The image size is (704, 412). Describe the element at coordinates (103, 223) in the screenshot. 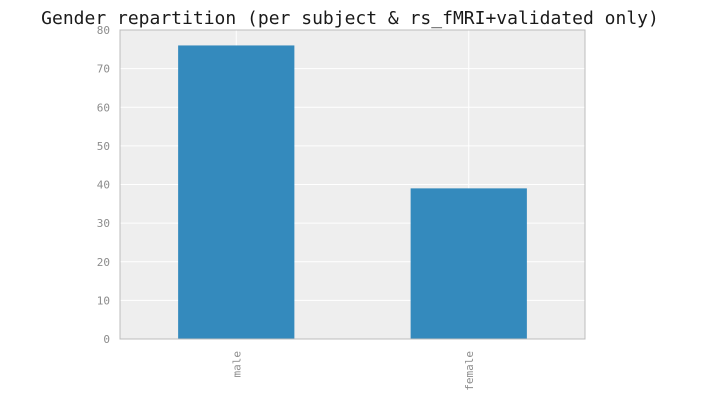

I see `y-tick-label: 30` at that location.